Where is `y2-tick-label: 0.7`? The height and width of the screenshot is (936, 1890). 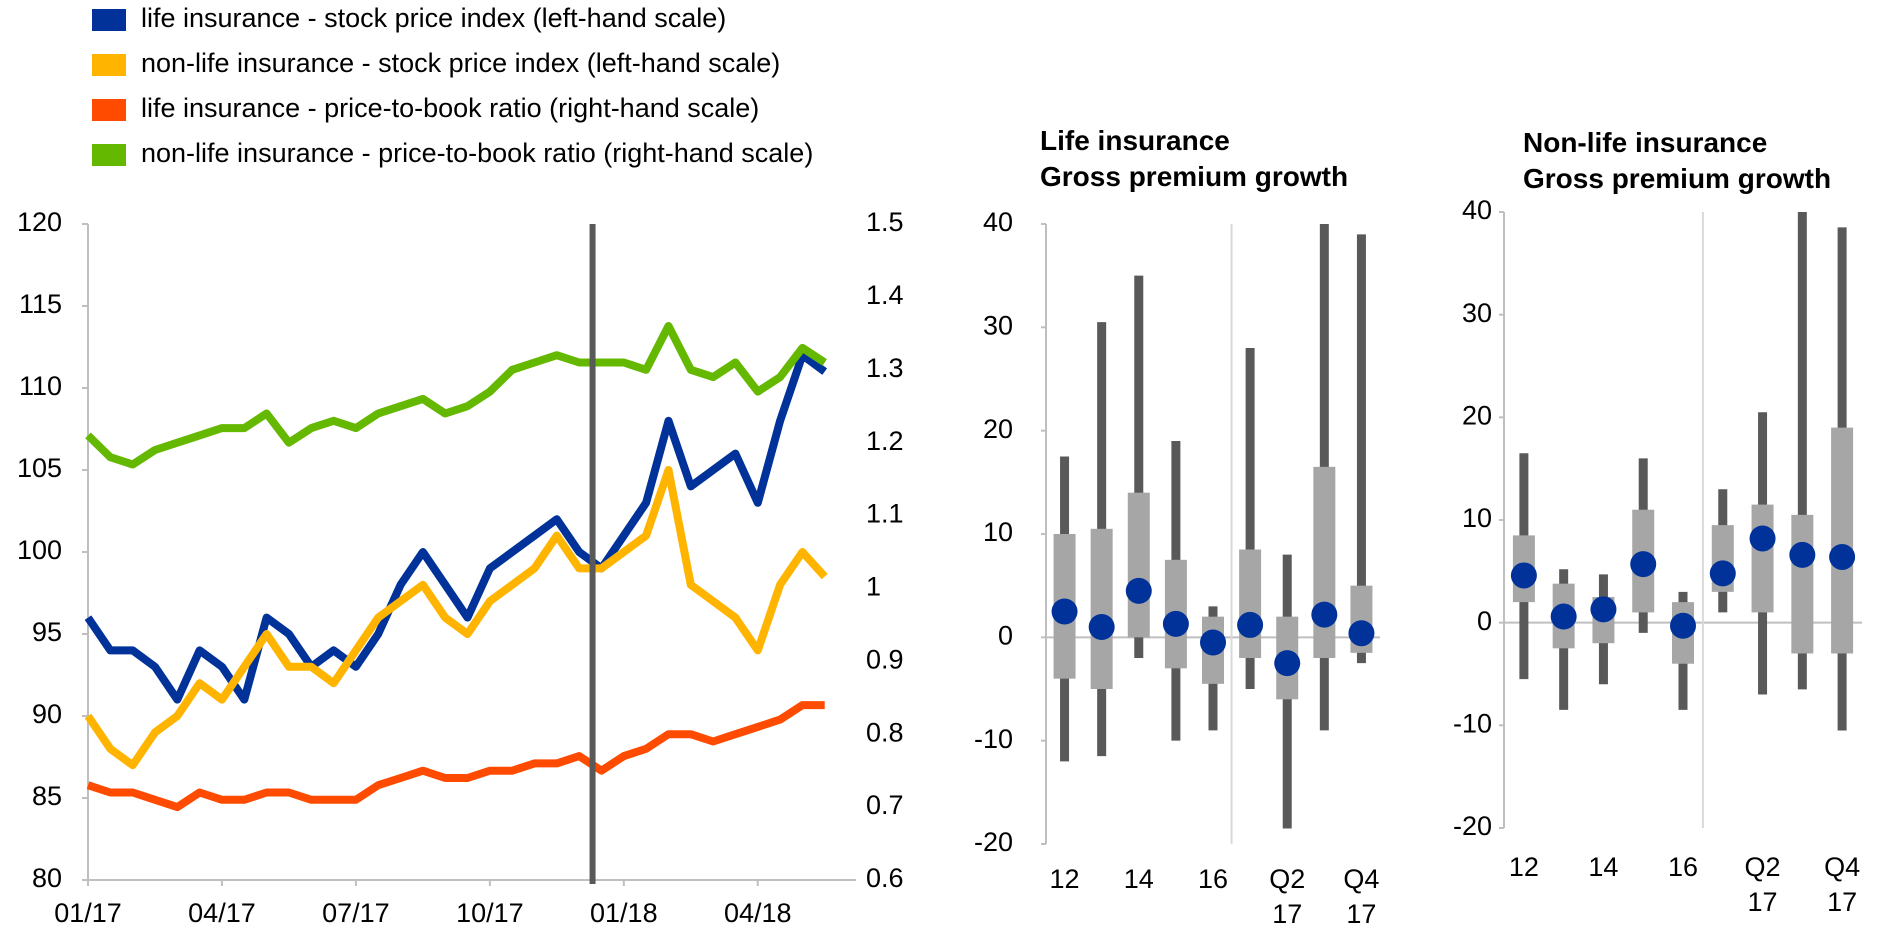
y2-tick-label: 0.7 is located at coordinates (885, 805).